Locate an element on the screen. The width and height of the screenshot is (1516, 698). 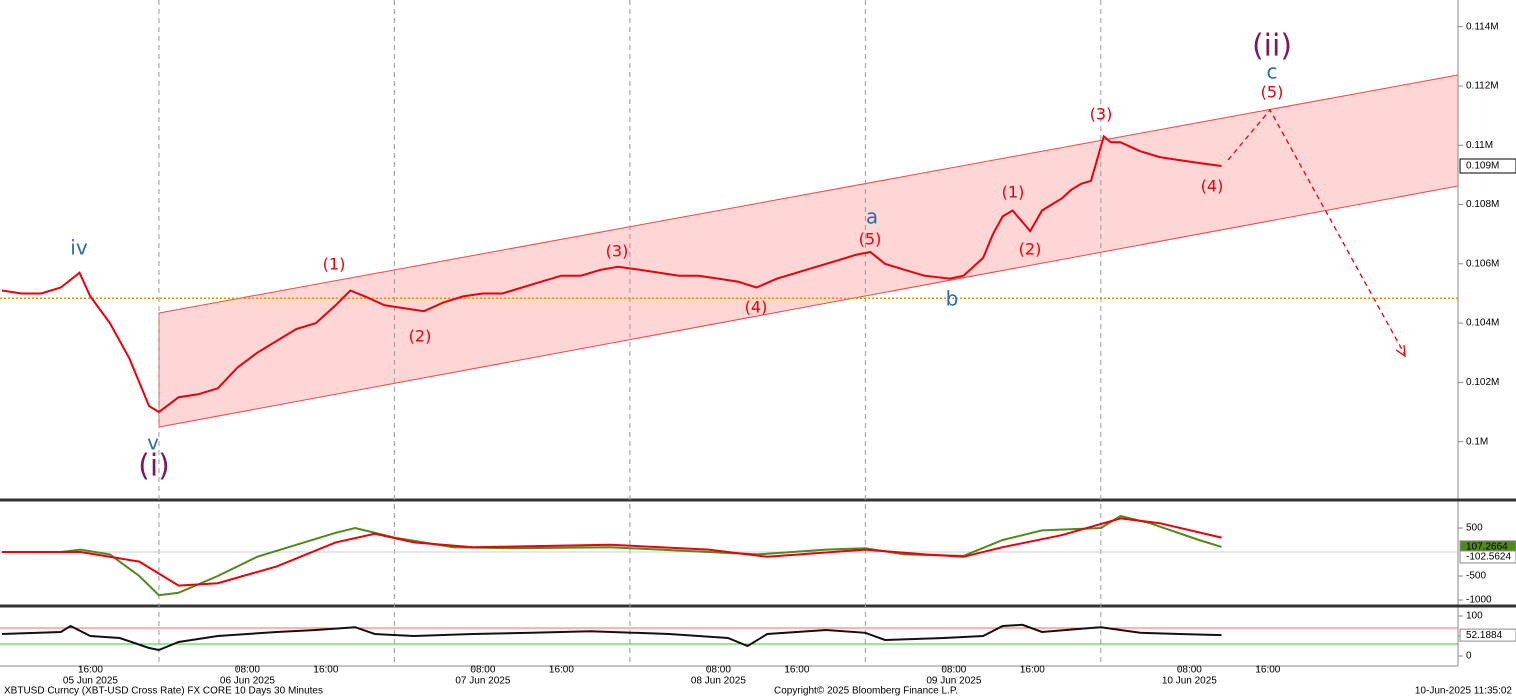
y-tick-label: 0.112M is located at coordinates (1482, 86).